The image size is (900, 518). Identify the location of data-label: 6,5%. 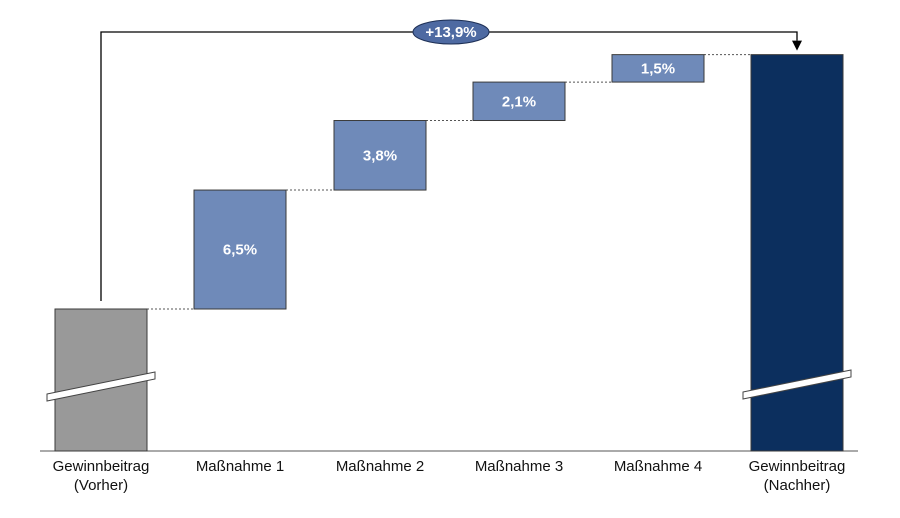
(240, 250).